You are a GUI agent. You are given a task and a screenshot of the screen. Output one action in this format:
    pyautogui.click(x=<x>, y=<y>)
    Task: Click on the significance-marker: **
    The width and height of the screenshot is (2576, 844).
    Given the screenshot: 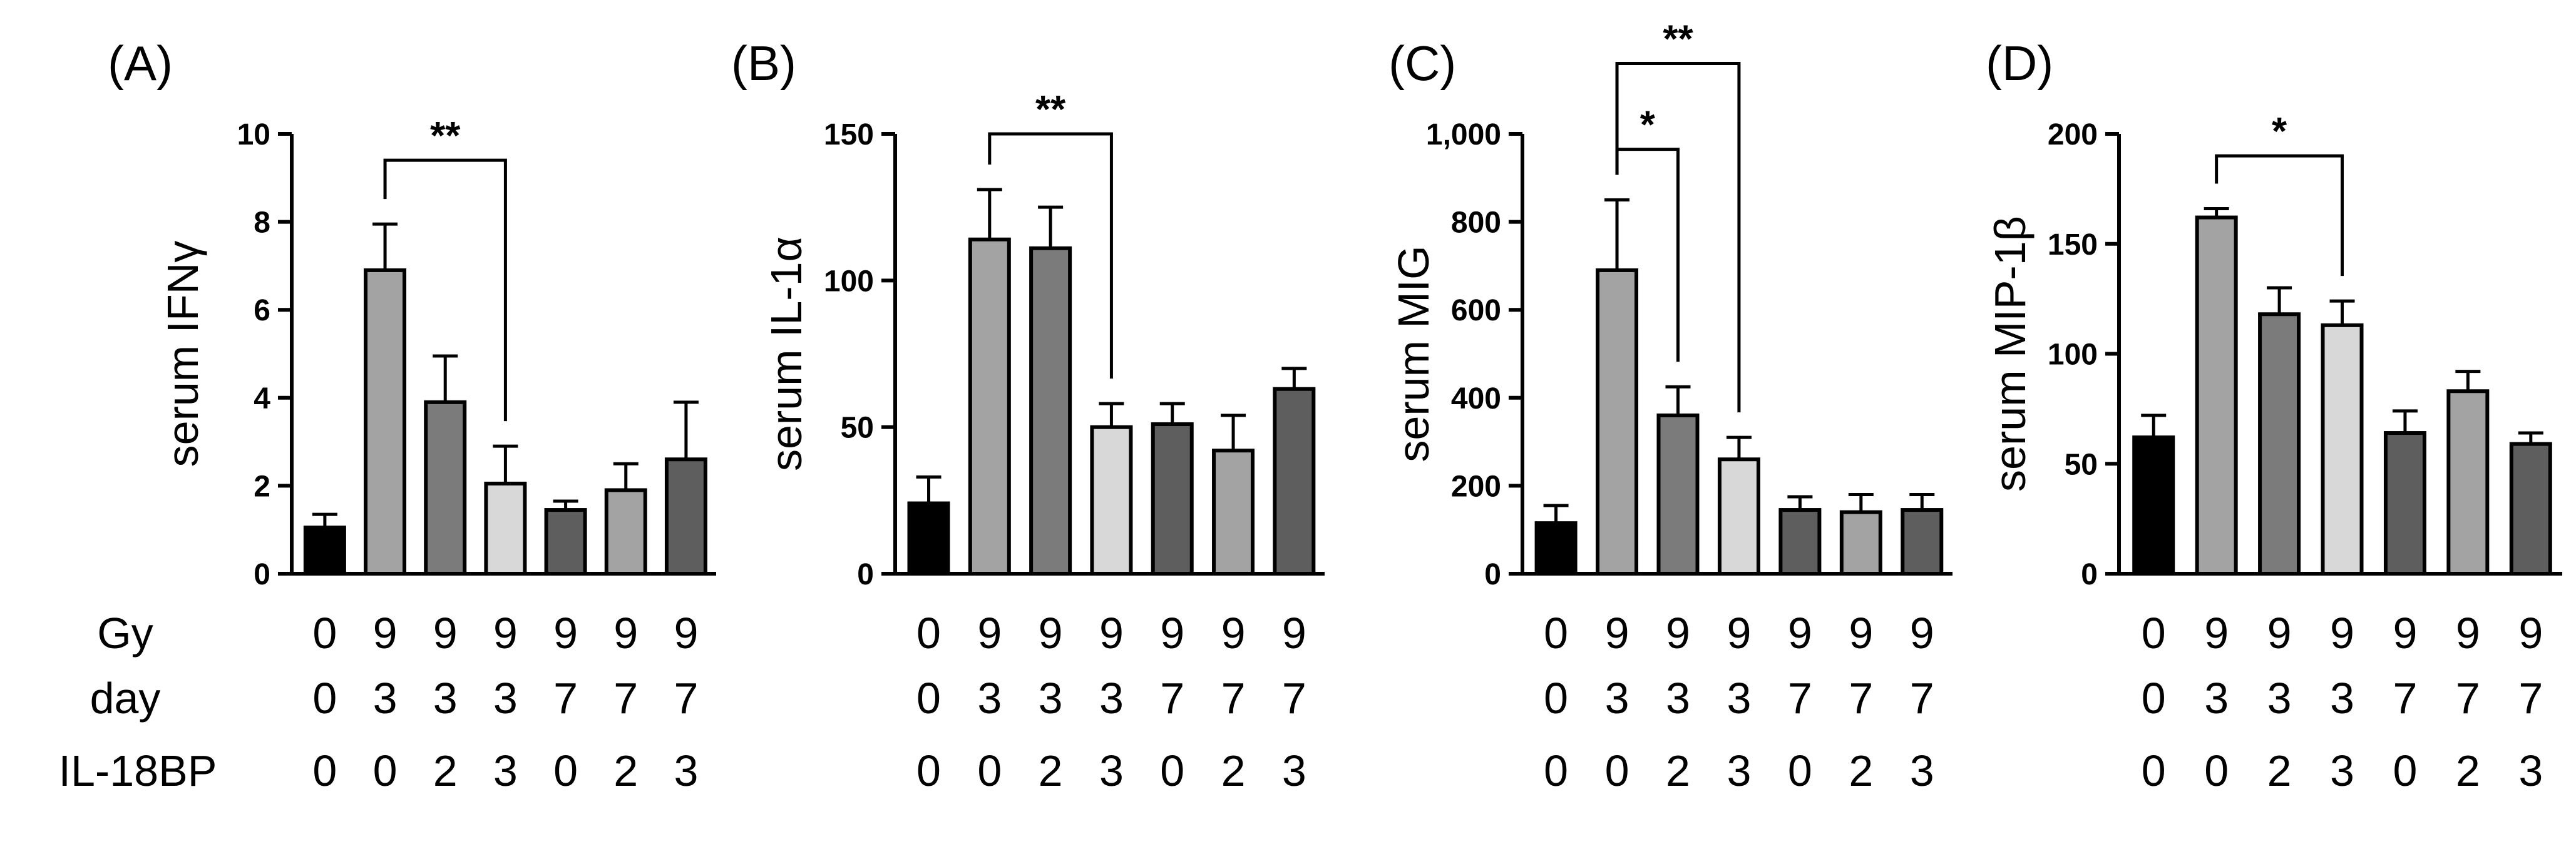 What is the action you would take?
    pyautogui.click(x=1050, y=110)
    